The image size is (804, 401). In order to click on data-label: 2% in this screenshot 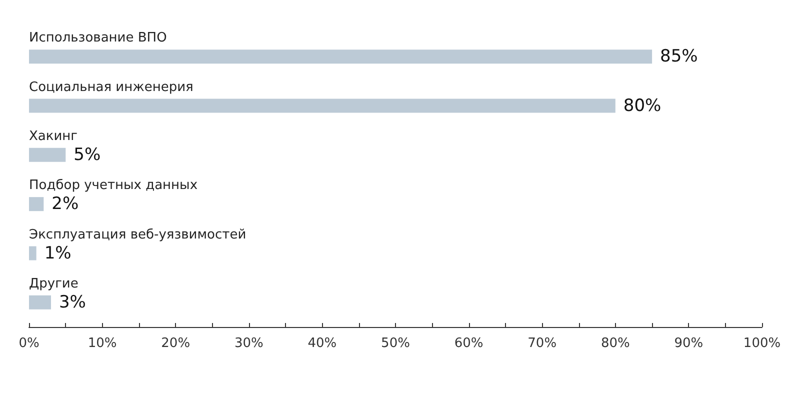, I will do `click(65, 204)`.